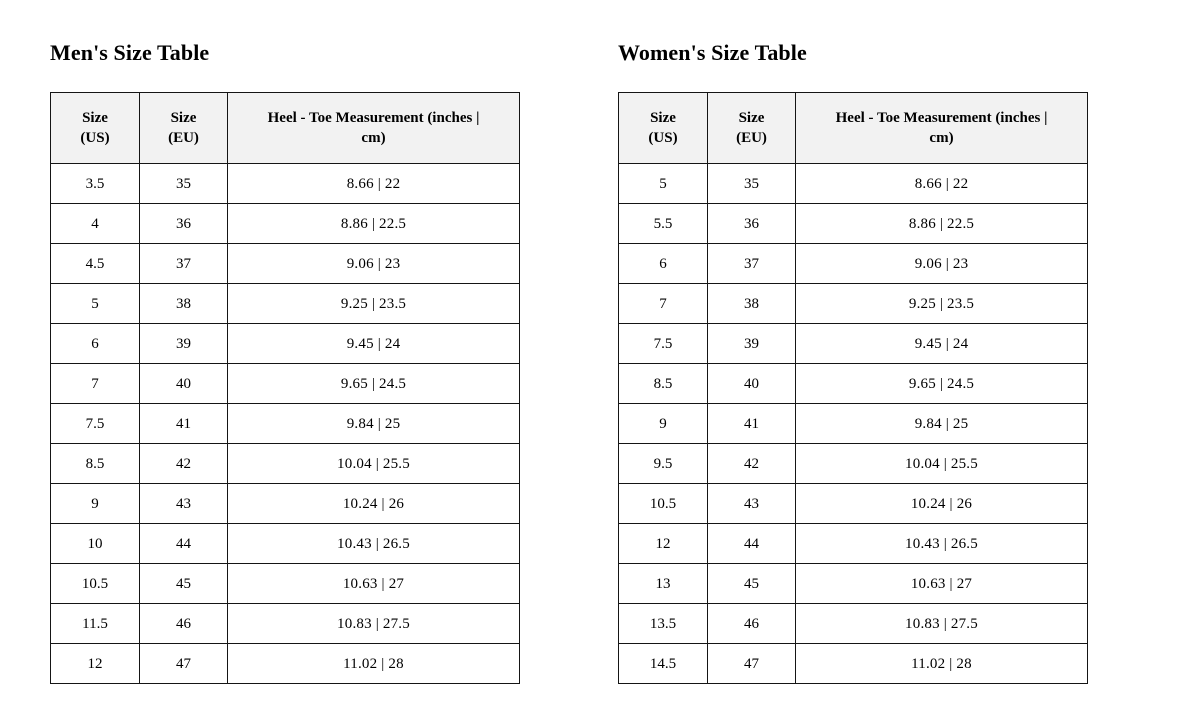  Describe the element at coordinates (95, 543) in the screenshot. I see `cell-size-us: 10` at that location.